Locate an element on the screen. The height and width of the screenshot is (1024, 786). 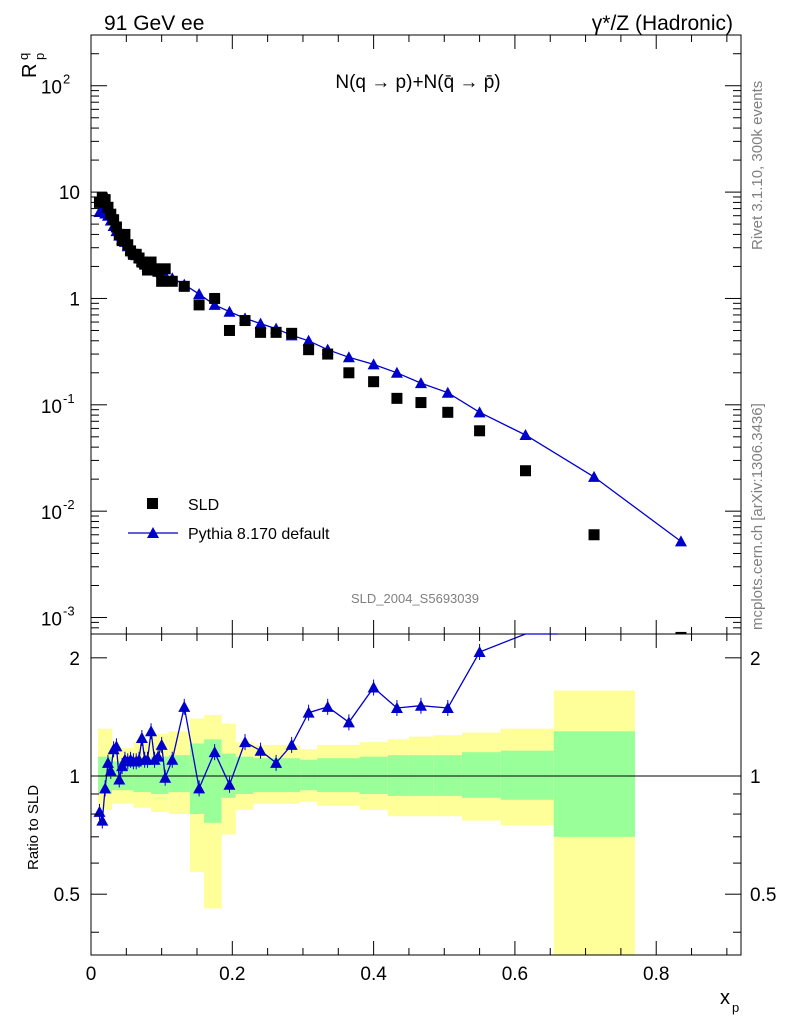
rivet-label: Rivet 3.1.10, 300k events is located at coordinates (757, 165).